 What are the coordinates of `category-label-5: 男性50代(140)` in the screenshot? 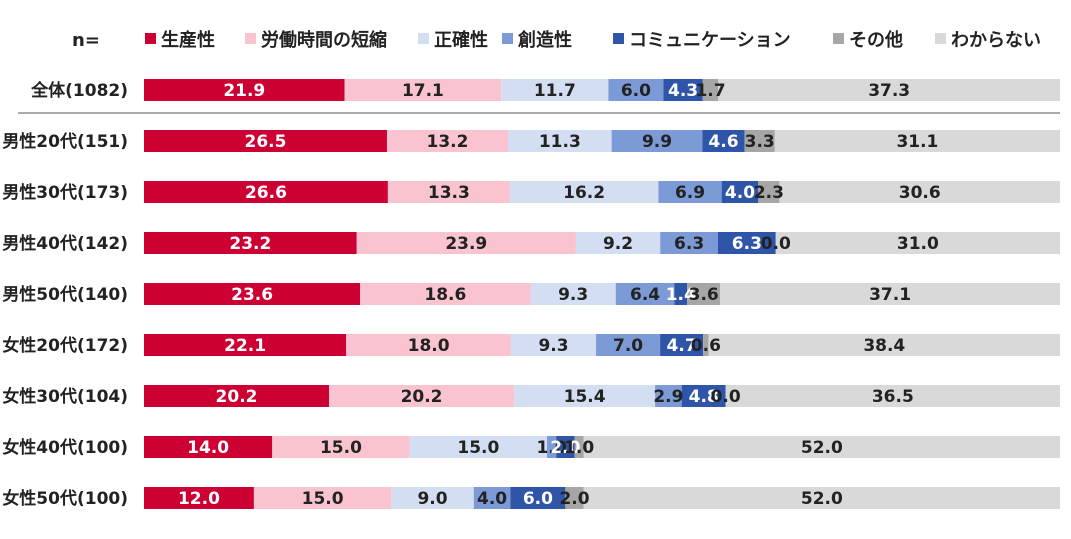 It's located at (65, 294).